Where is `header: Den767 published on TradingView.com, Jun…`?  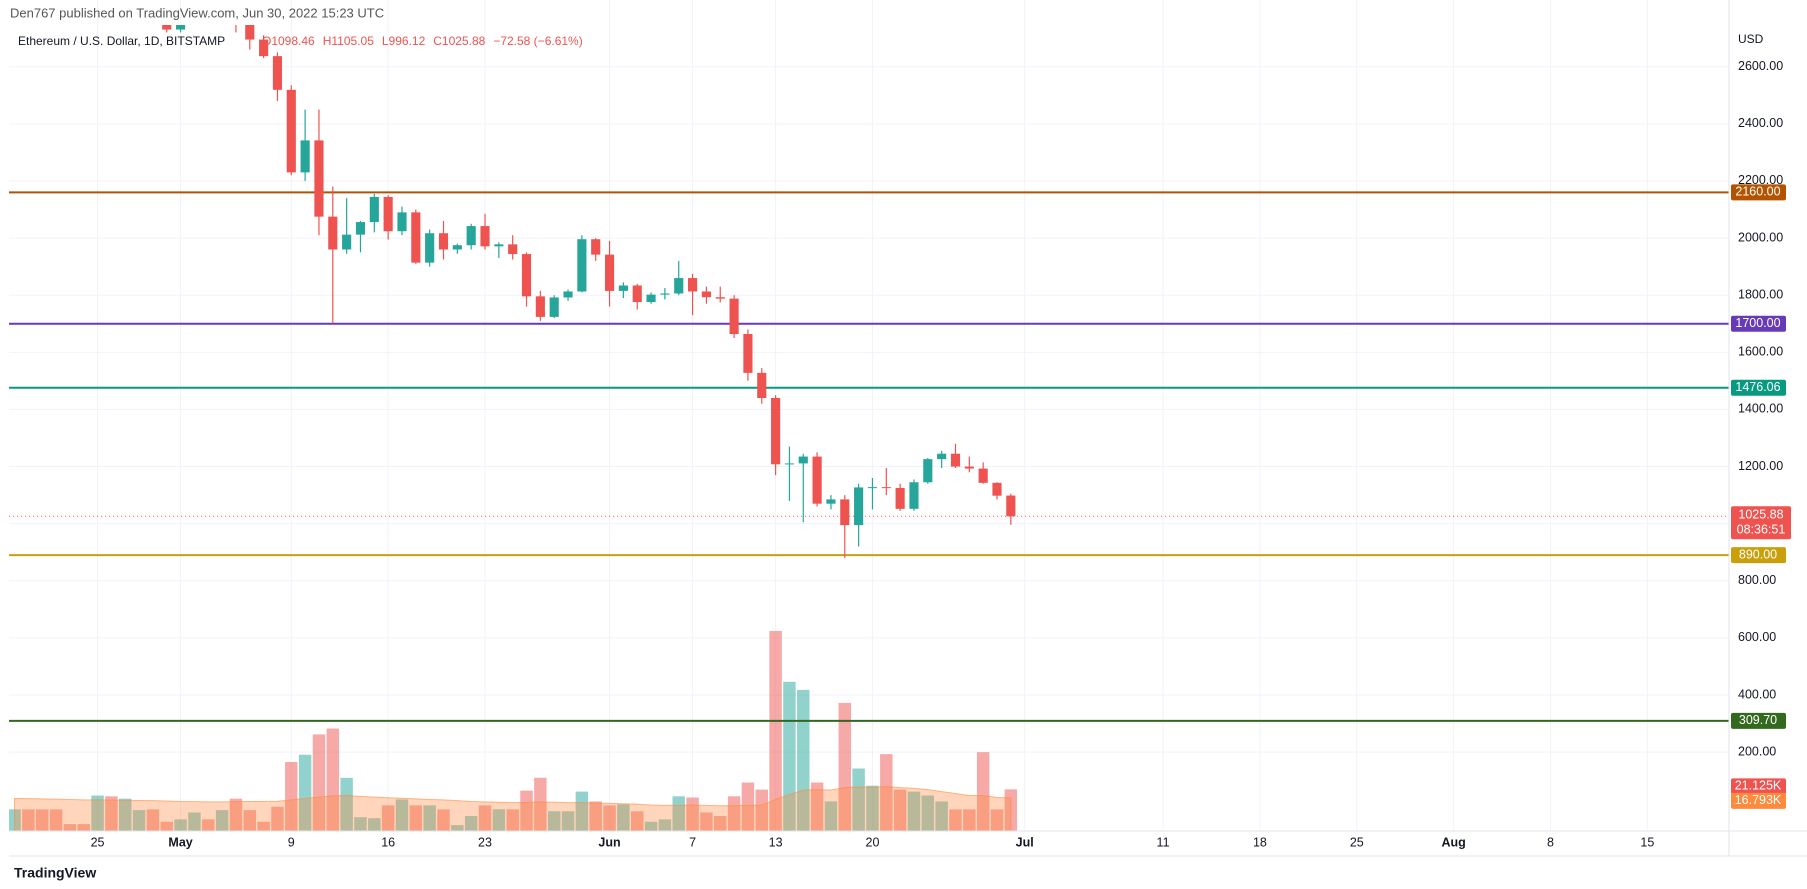 header: Den767 published on TradingView.com, Jun… is located at coordinates (197, 12).